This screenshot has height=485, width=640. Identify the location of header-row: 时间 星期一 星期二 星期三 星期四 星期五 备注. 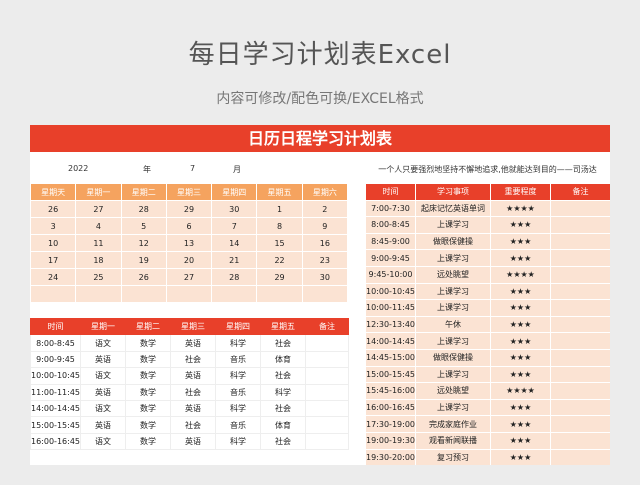
(189, 326).